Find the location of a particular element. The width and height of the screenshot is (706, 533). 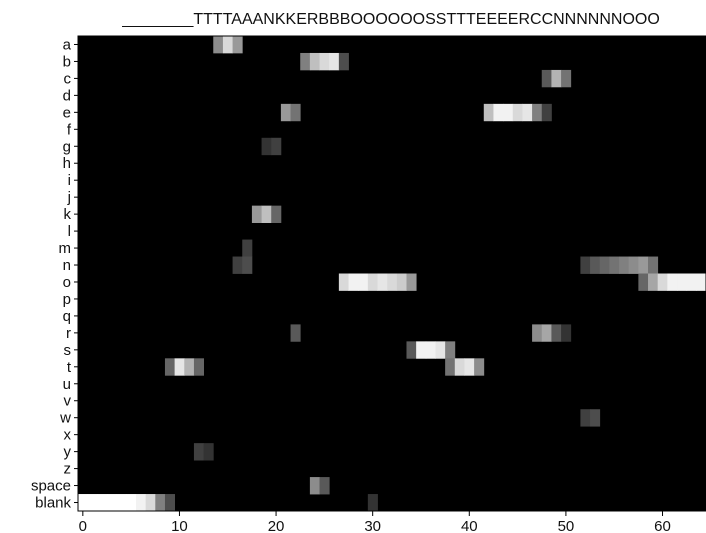

y-tick-label: e is located at coordinates (67, 112).